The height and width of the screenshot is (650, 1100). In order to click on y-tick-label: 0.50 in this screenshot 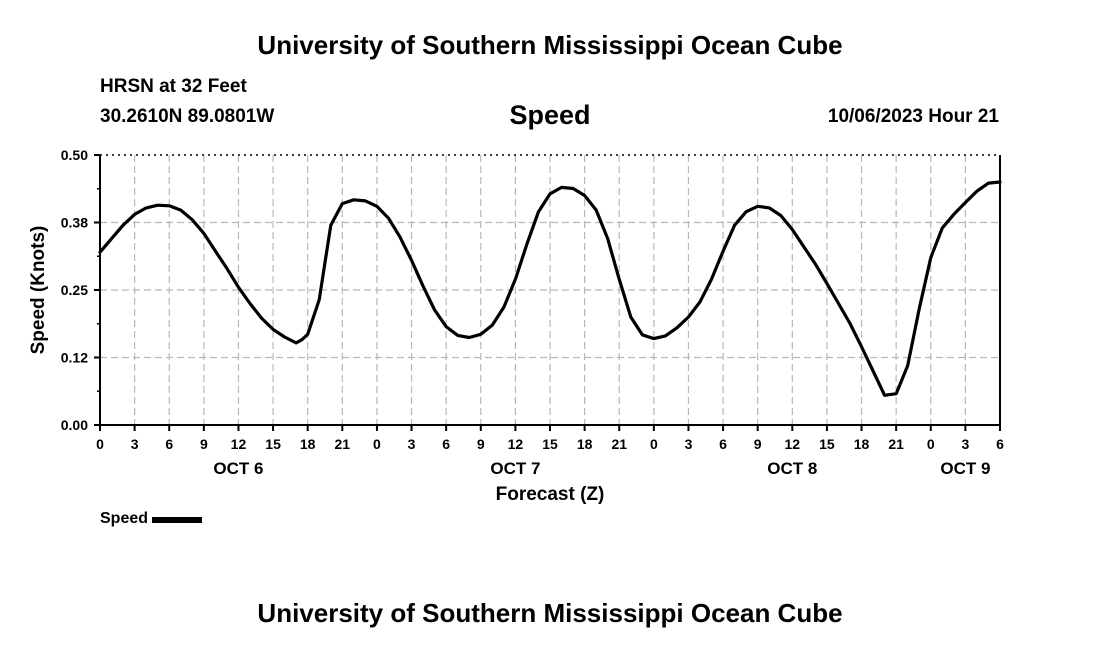, I will do `click(74, 155)`.